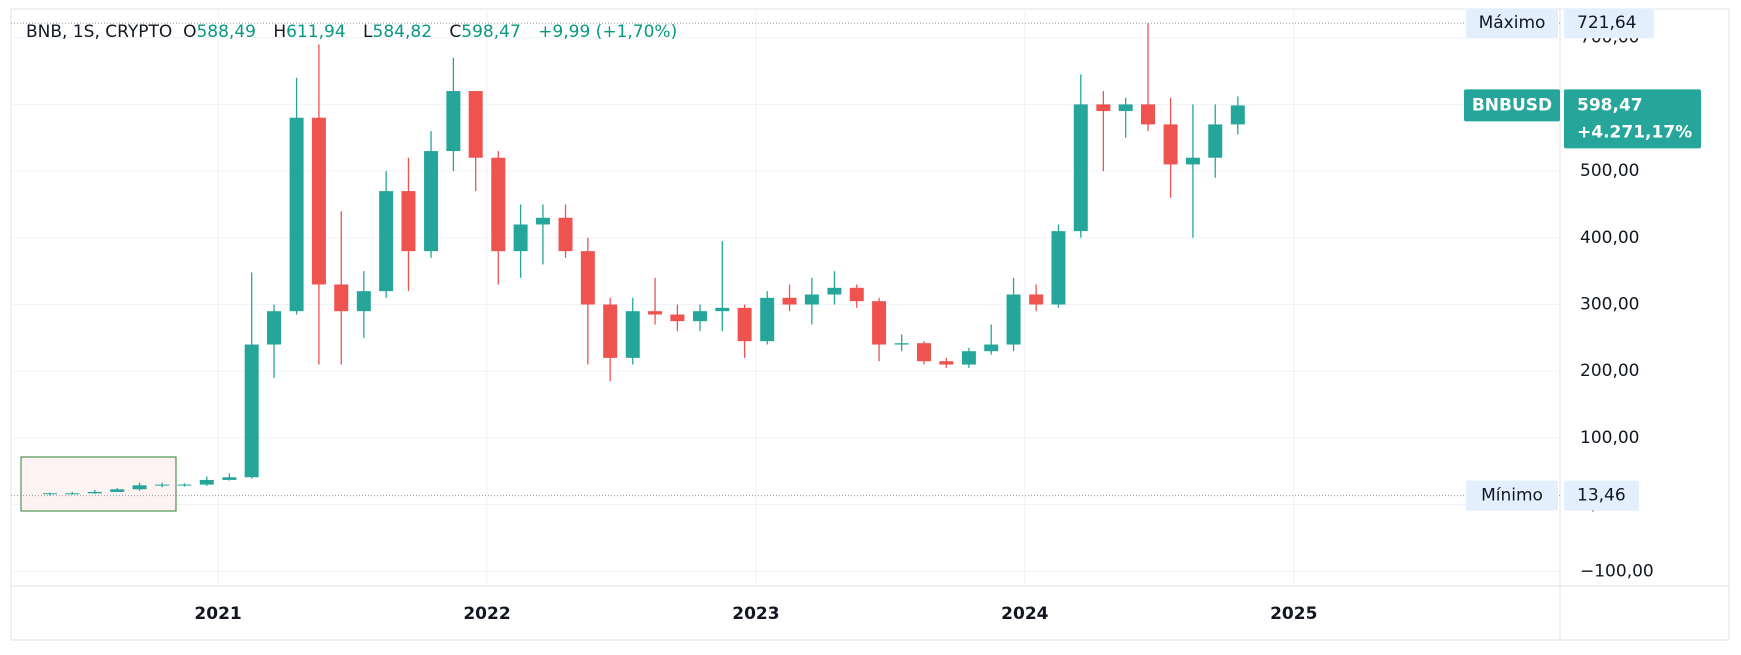 The height and width of the screenshot is (655, 1741). I want to click on x-tick-label: 2025, so click(1293, 614).